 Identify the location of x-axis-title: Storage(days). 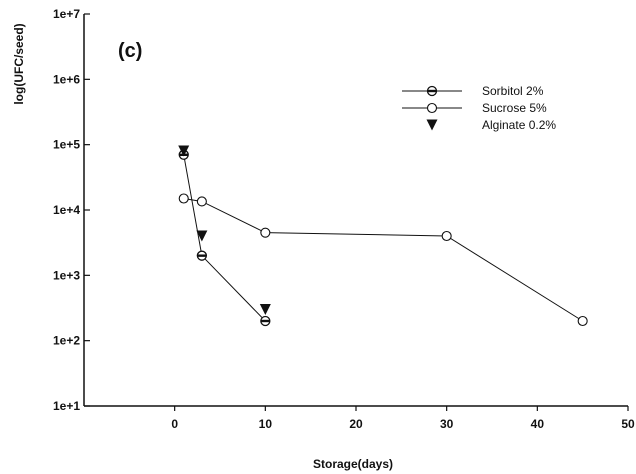
(353, 464).